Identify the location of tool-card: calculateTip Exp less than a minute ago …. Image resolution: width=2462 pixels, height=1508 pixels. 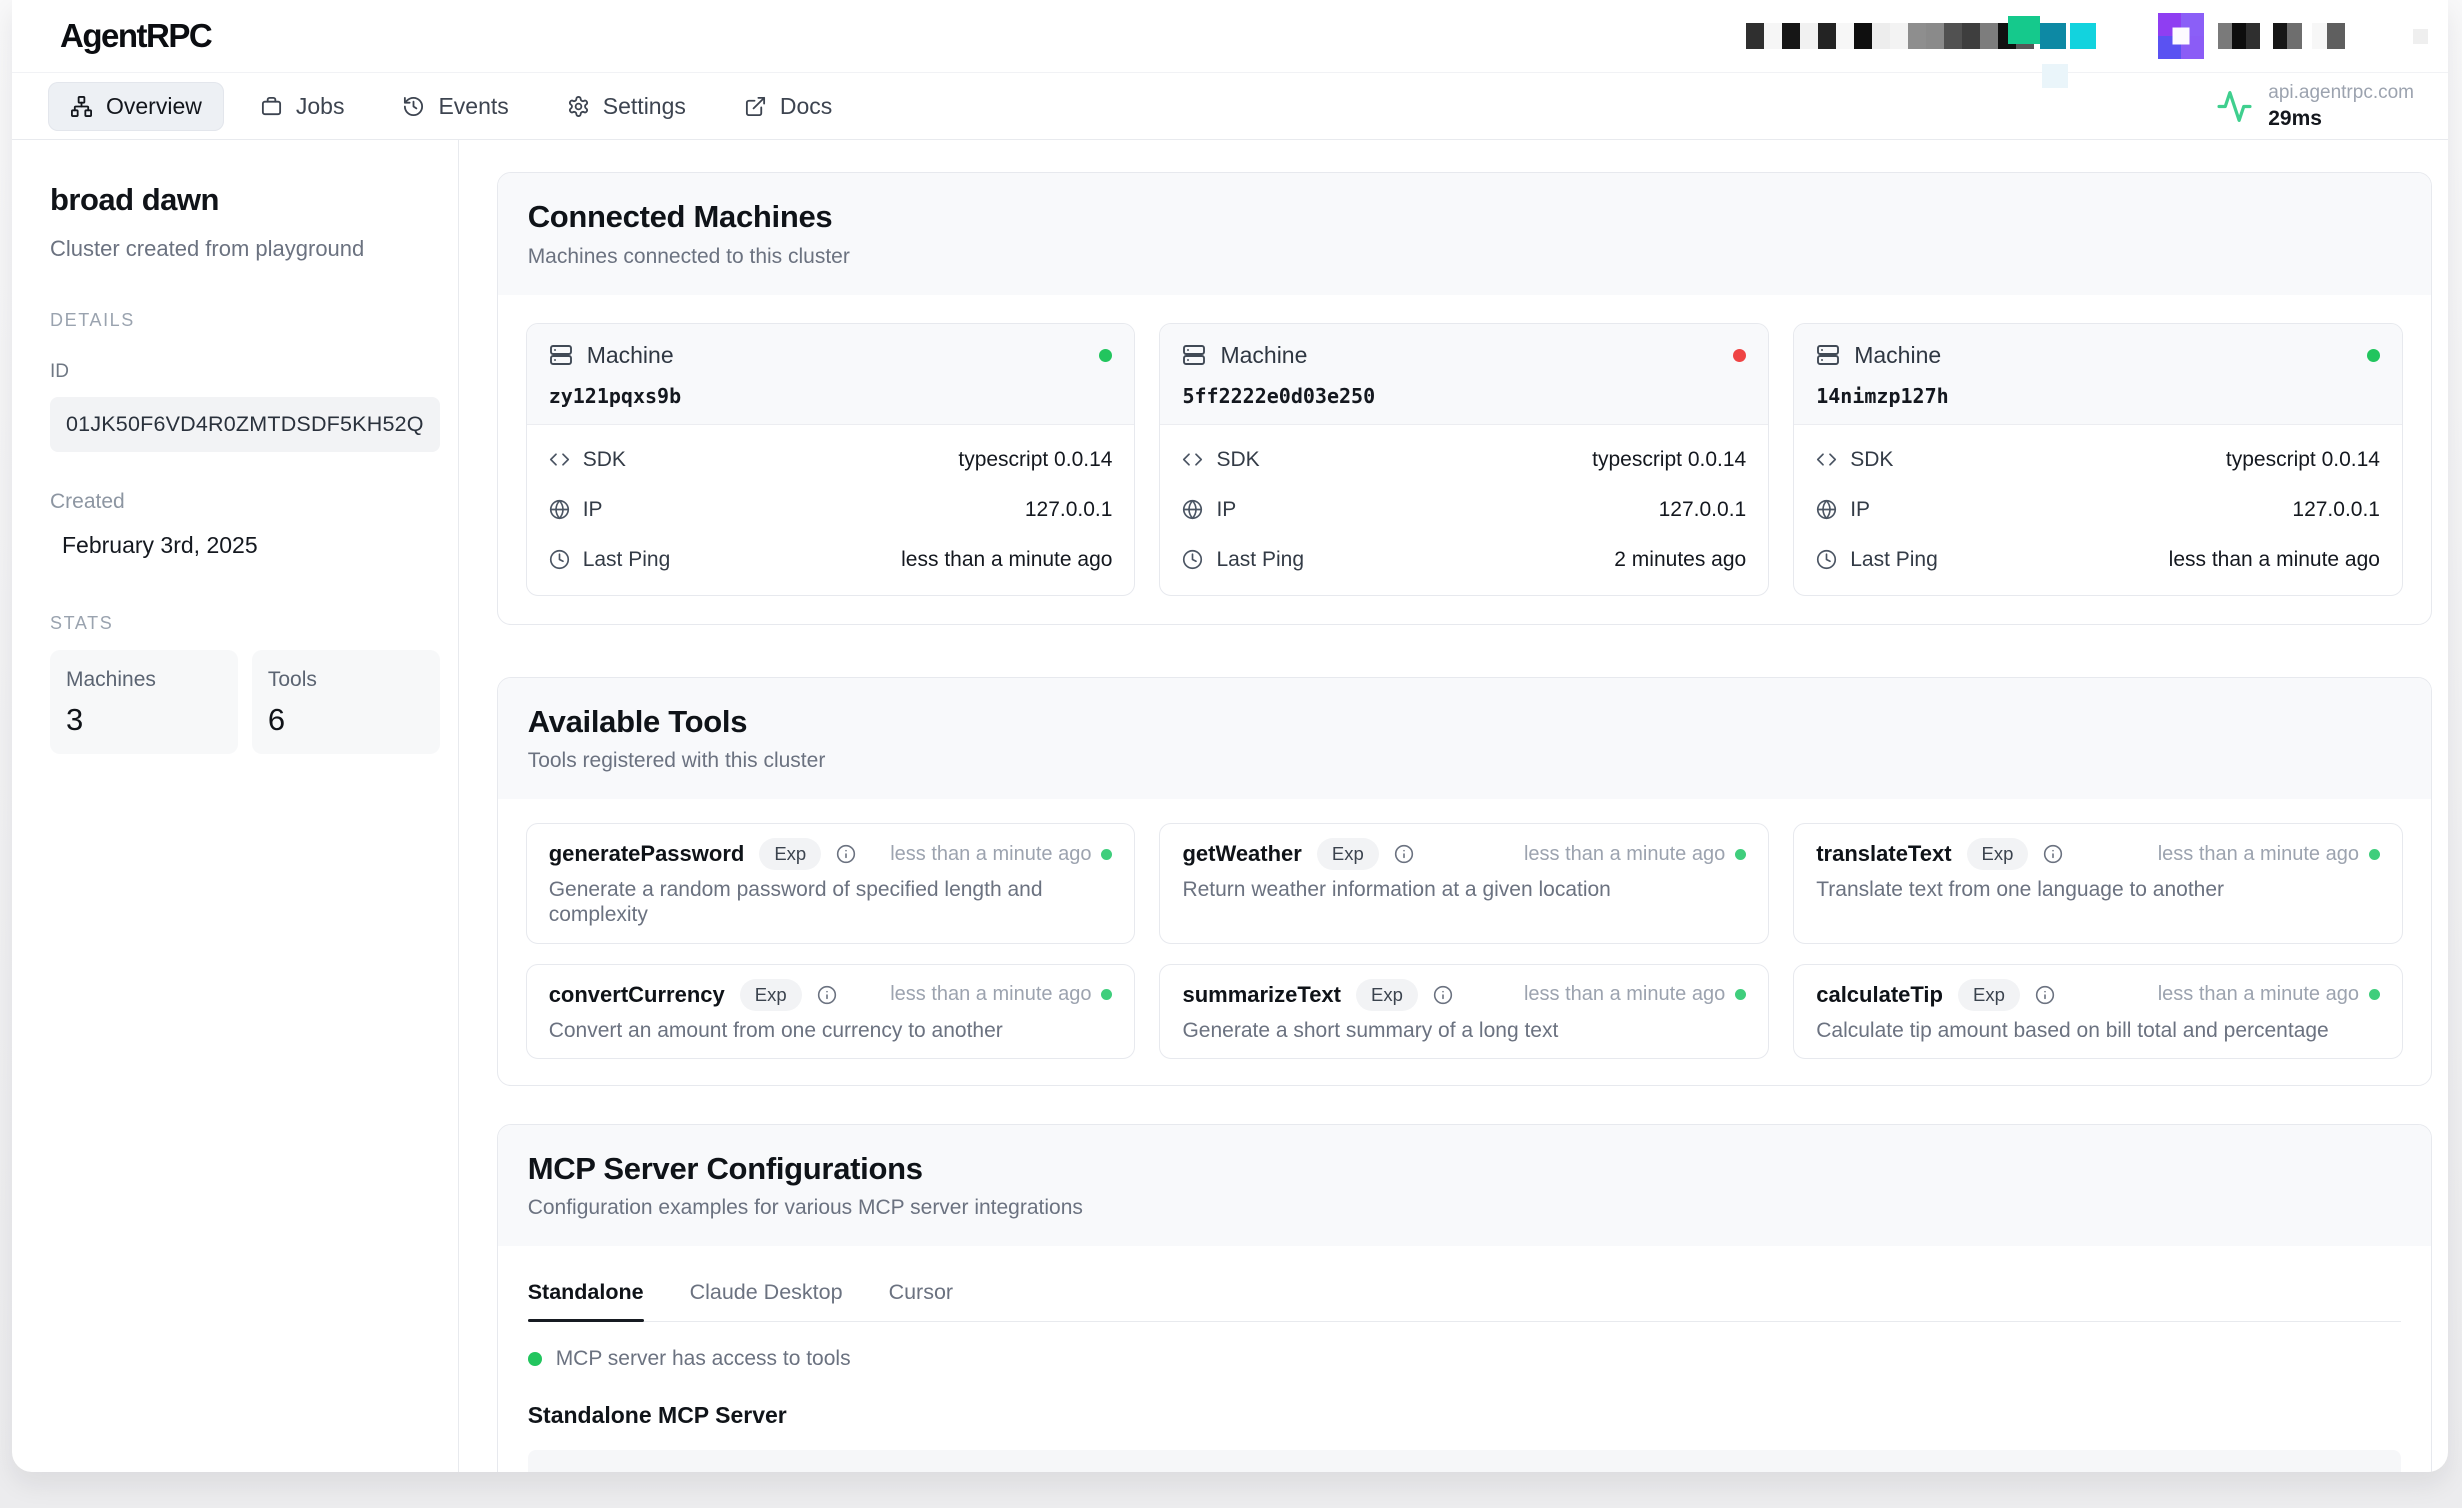
(2098, 1011).